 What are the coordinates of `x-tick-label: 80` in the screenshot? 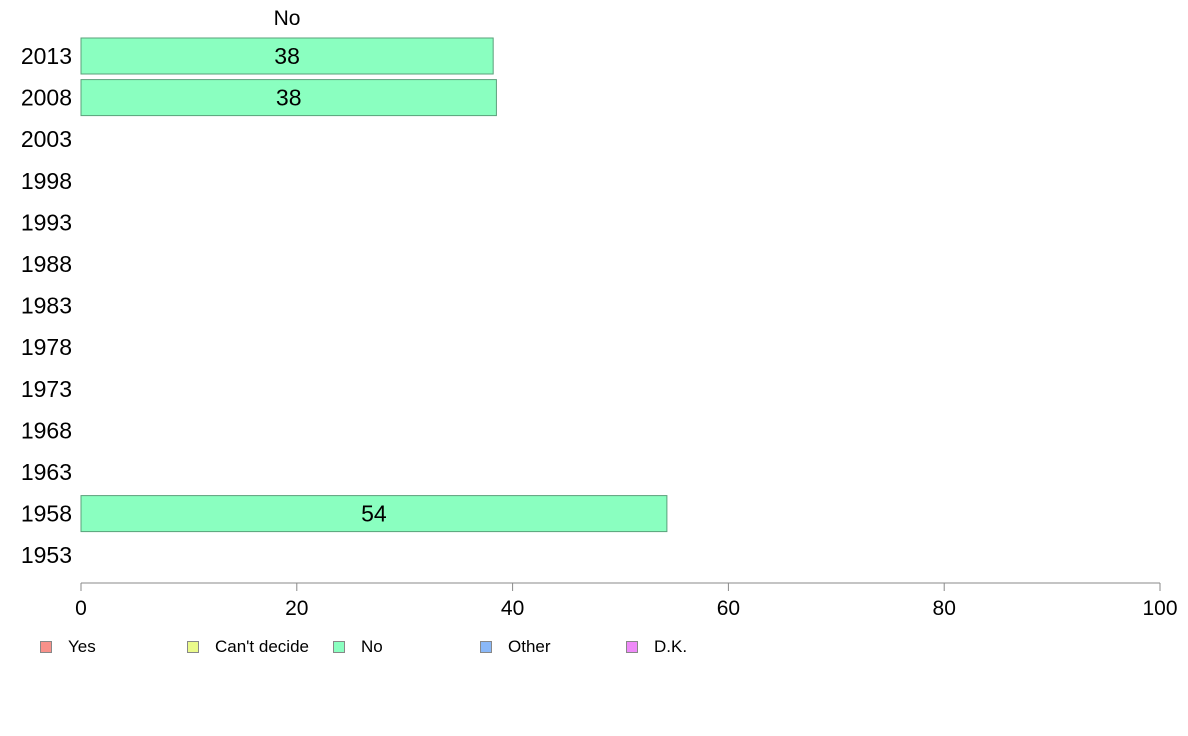 It's located at (944, 608).